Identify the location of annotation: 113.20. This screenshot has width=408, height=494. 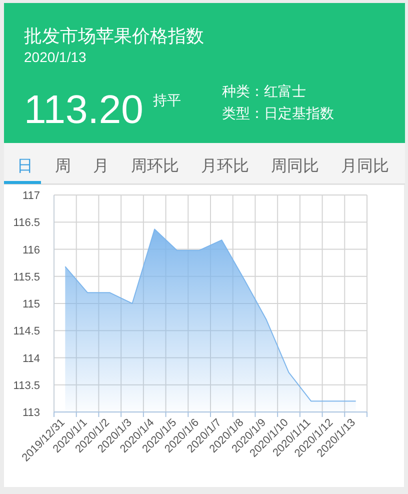
(84, 110).